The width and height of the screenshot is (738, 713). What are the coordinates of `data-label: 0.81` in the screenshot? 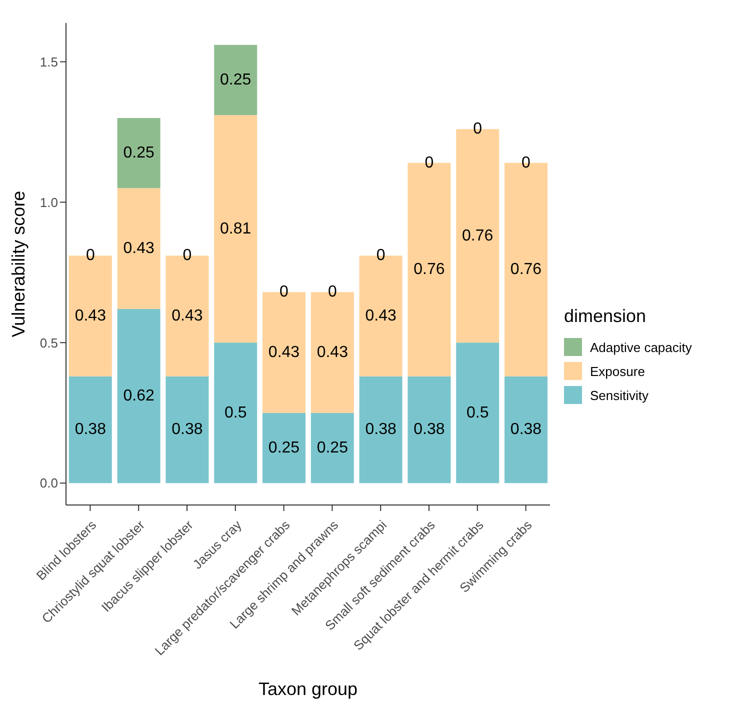 It's located at (236, 229).